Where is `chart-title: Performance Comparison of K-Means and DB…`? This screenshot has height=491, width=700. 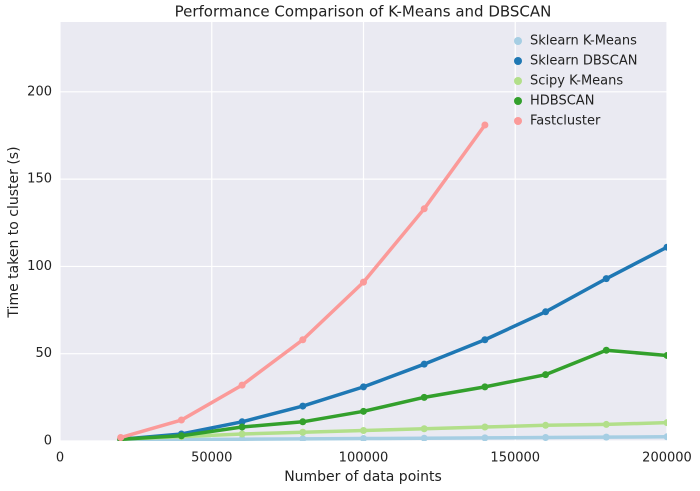
chart-title: Performance Comparison of K-Means and DB… is located at coordinates (363, 12).